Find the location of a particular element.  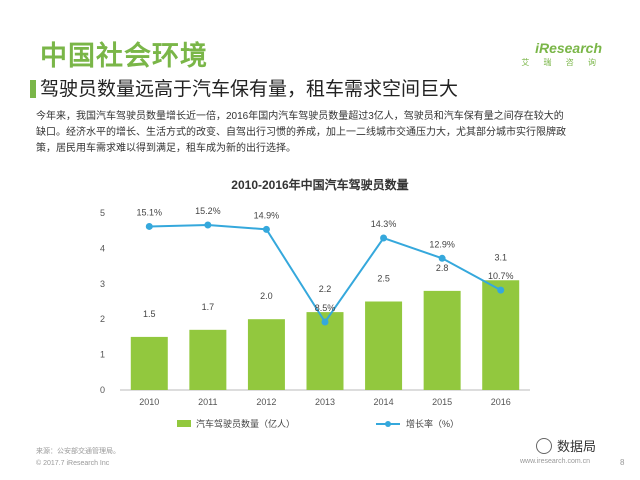

watermark-text: 数据局 is located at coordinates (577, 446).